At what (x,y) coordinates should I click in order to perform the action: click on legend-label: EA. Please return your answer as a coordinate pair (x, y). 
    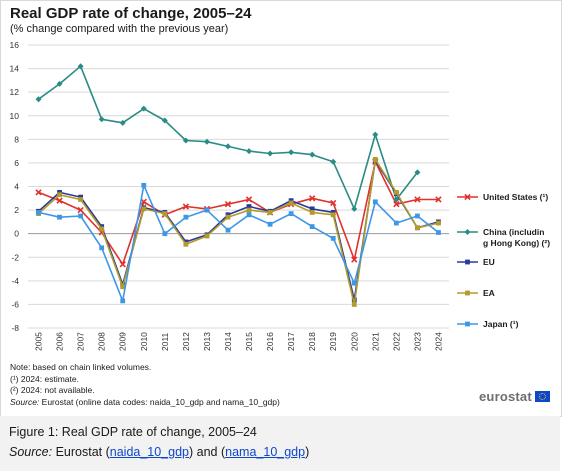
    Looking at the image, I should click on (489, 293).